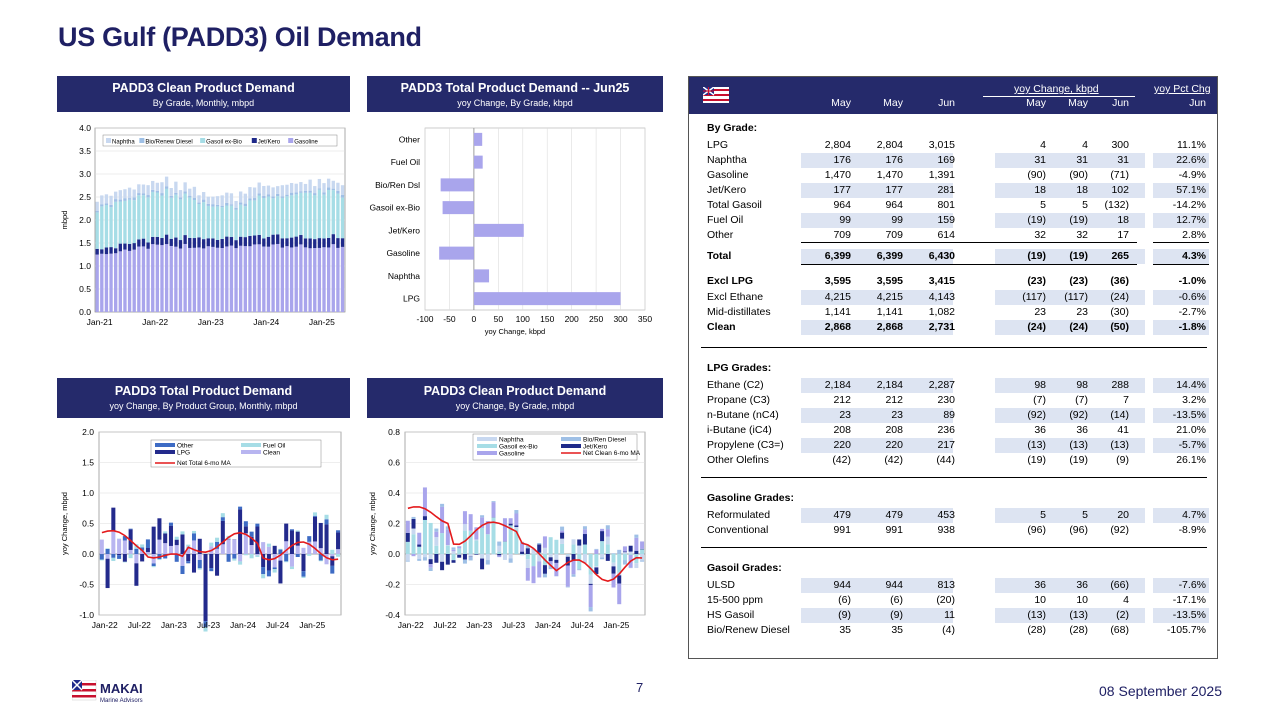 This screenshot has height=720, width=1280. Describe the element at coordinates (1040, 312) in the screenshot. I see `row-value: 23` at that location.